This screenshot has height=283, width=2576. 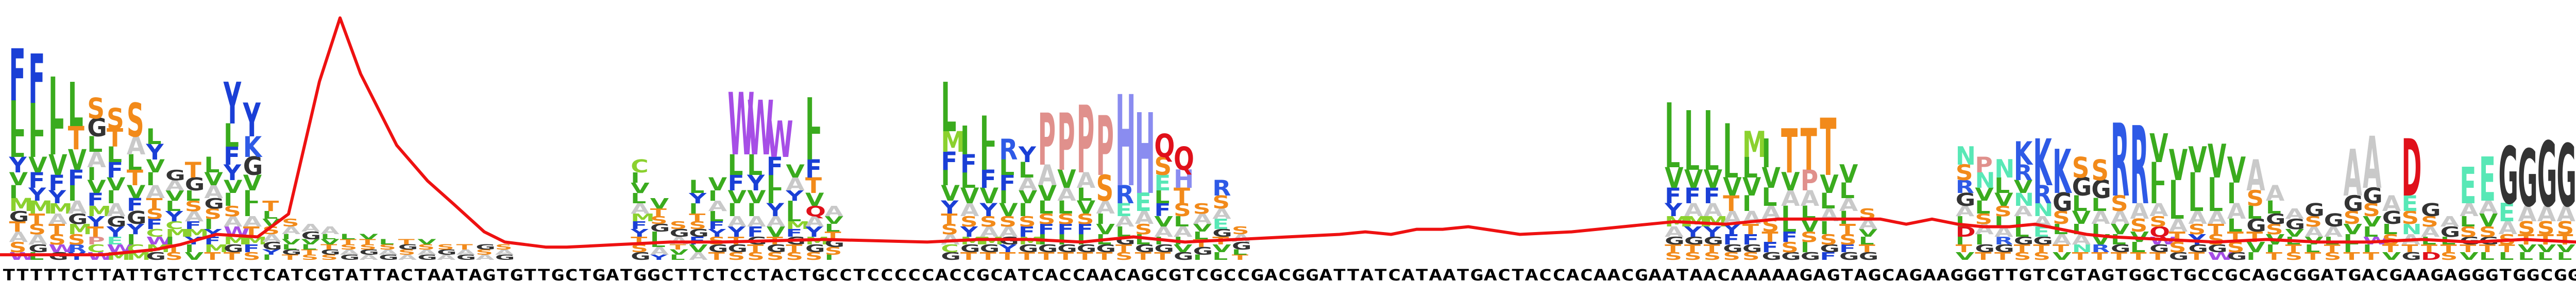 What do you see at coordinates (1066, 142) in the screenshot?
I see `residue-P: P` at bounding box center [1066, 142].